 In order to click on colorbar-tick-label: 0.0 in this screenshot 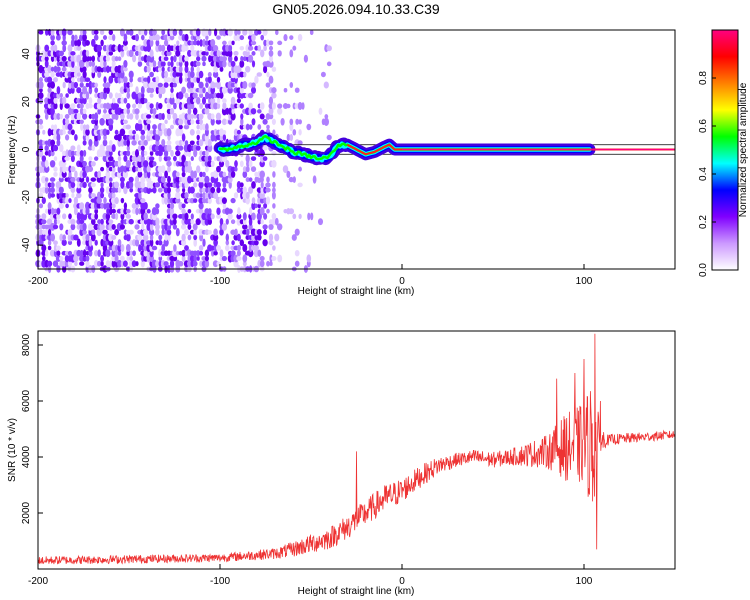, I will do `click(703, 270)`.